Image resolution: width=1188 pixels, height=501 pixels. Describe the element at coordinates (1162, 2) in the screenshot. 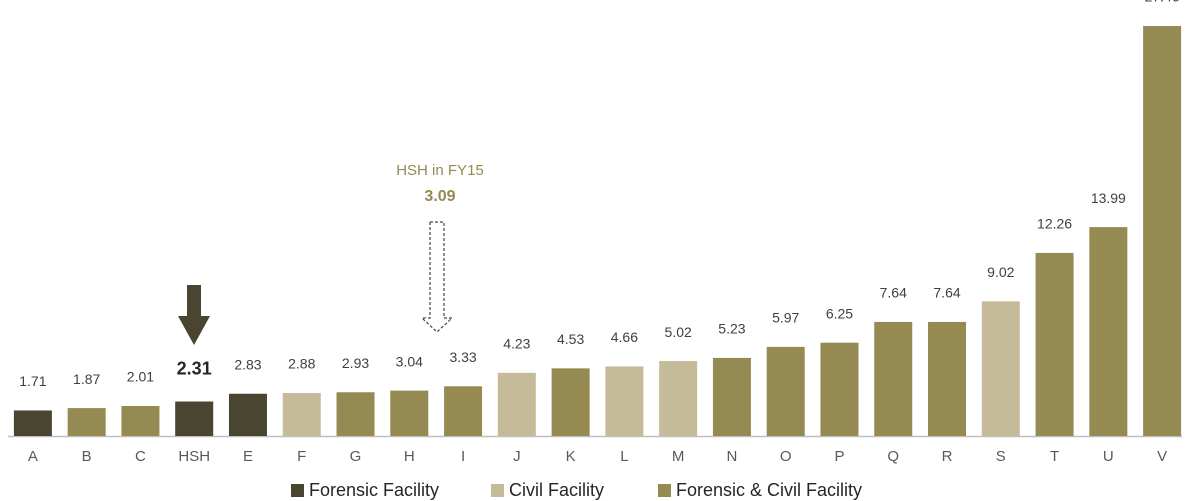

I see `value-label: 27.46` at that location.